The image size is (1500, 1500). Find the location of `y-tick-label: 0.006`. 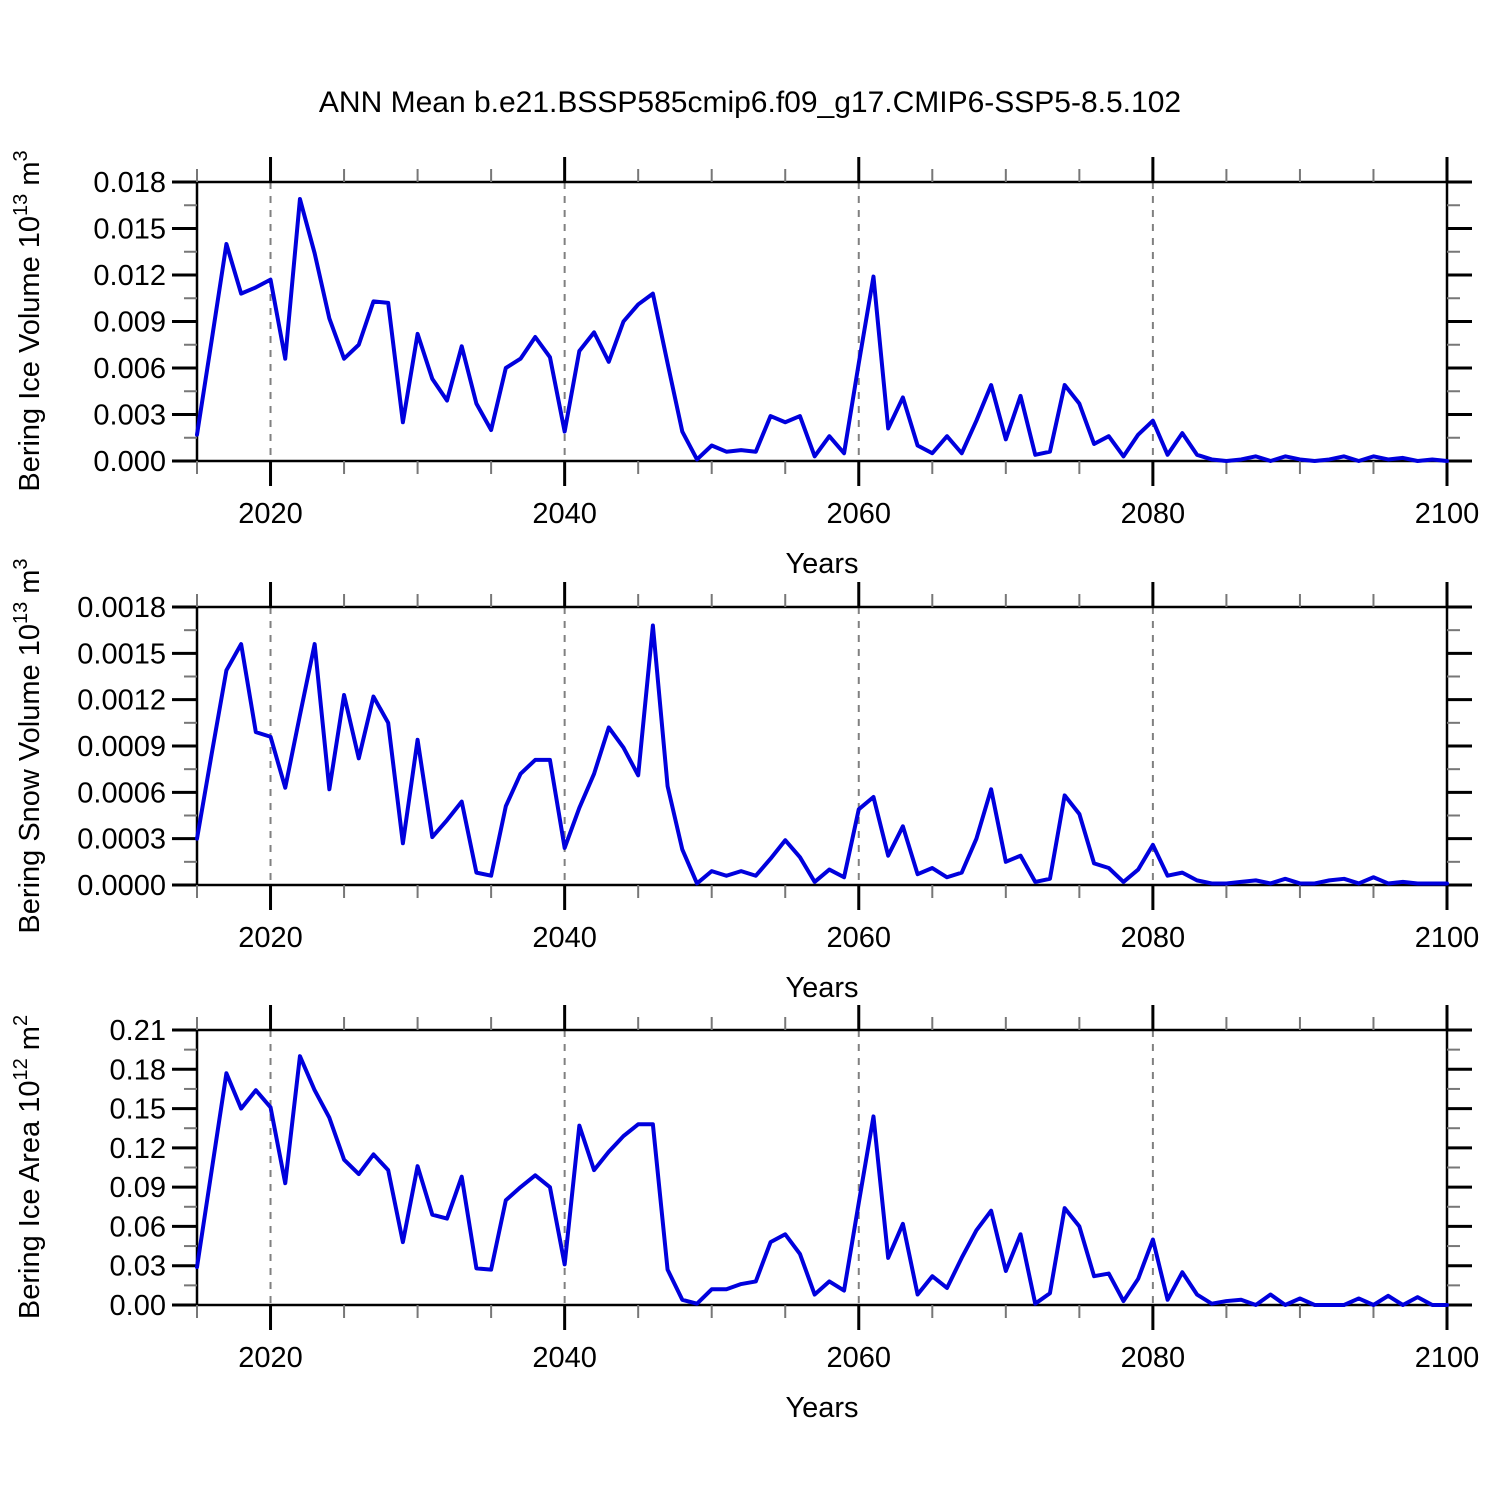

y-tick-label: 0.006 is located at coordinates (129, 369).